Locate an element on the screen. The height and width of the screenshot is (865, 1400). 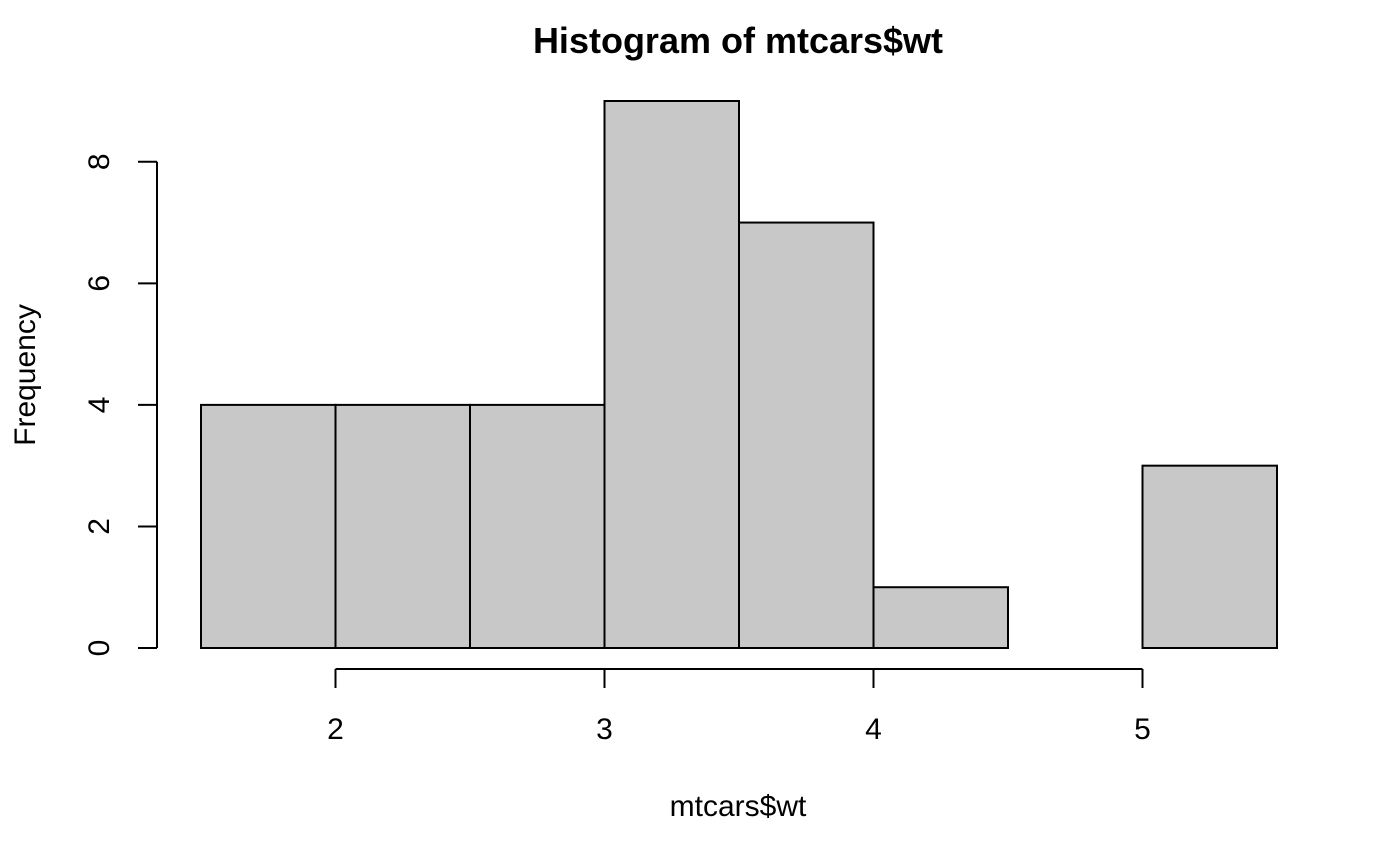
x-tick-label-3: 5 is located at coordinates (1142, 729).